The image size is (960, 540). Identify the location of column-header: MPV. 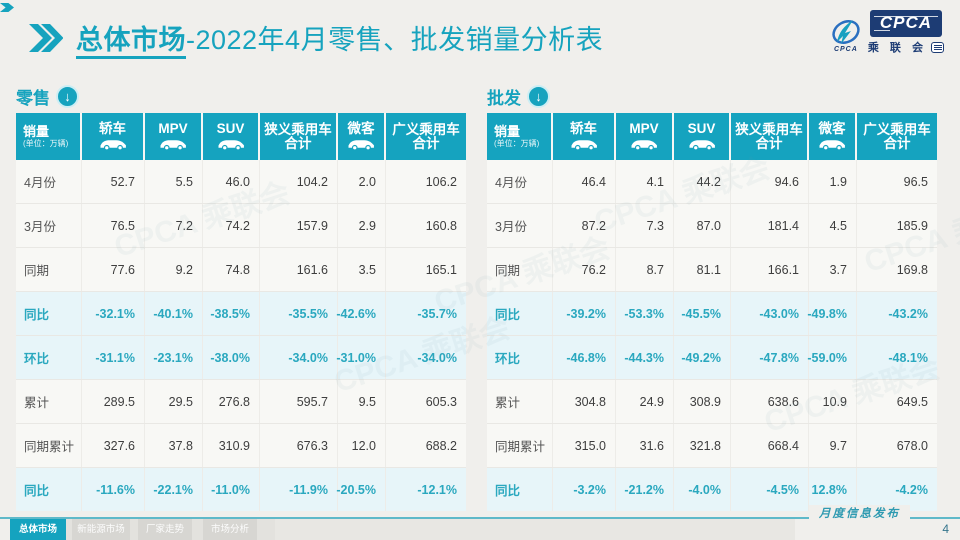
(174, 136).